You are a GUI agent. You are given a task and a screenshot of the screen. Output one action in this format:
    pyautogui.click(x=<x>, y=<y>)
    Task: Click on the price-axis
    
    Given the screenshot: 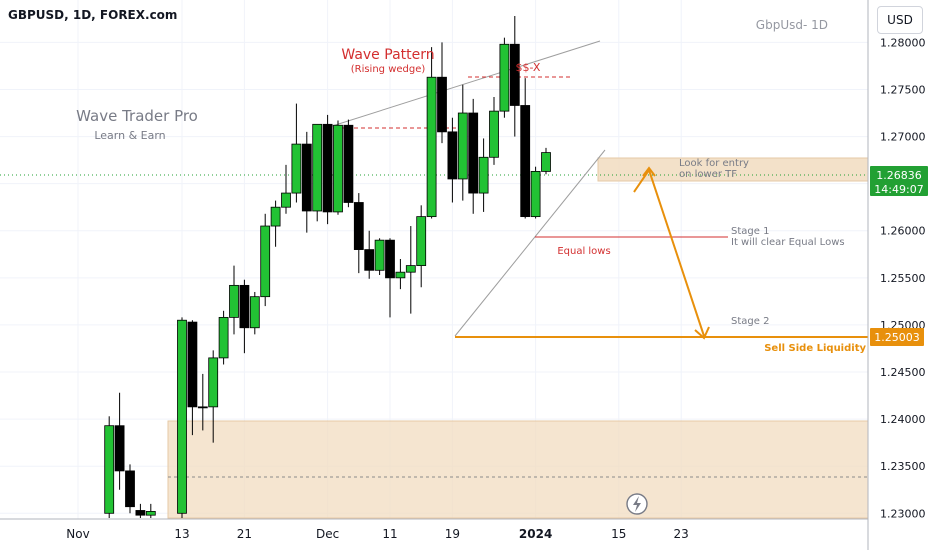 What is the action you would take?
    pyautogui.click(x=900, y=275)
    